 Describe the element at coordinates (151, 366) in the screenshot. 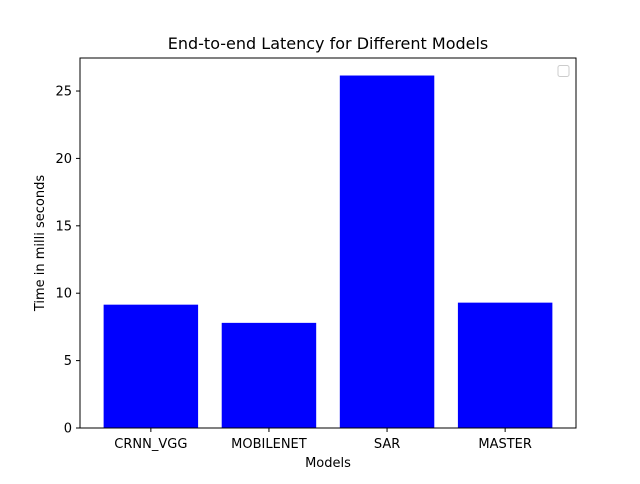

I see `bar-crnn-vgg` at that location.